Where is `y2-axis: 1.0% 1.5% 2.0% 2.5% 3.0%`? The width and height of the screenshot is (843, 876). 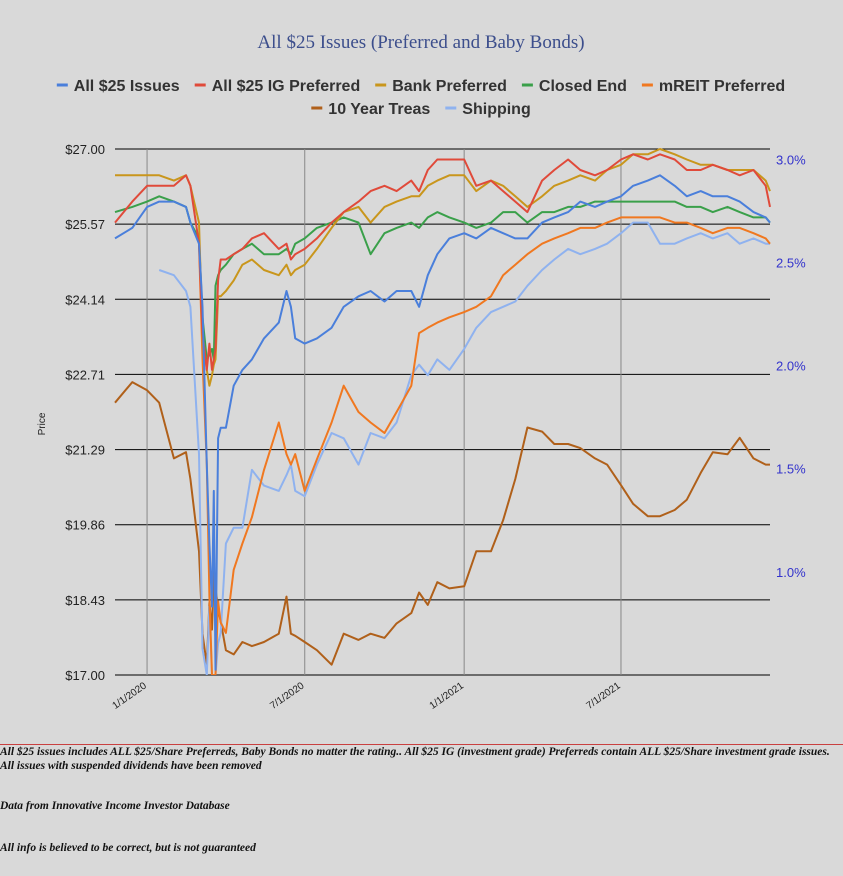 y2-axis: 1.0% 1.5% 2.0% 2.5% 3.0% is located at coordinates (791, 366).